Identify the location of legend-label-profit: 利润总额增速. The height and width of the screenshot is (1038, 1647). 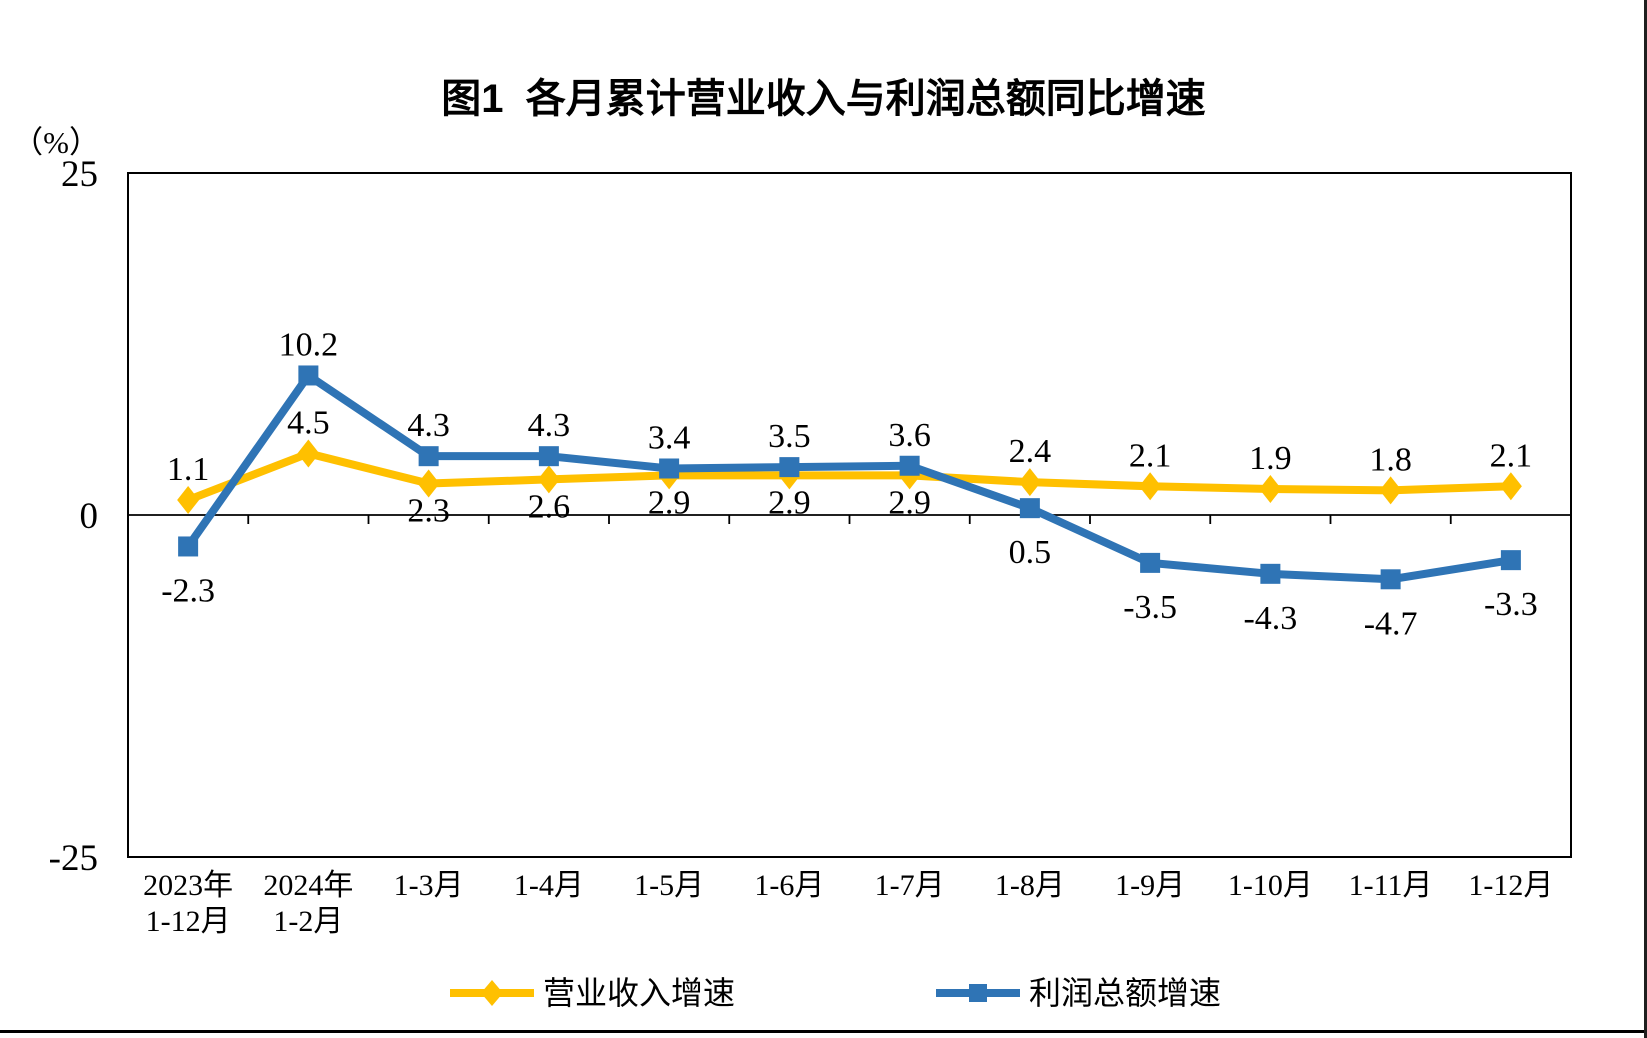
(1125, 993).